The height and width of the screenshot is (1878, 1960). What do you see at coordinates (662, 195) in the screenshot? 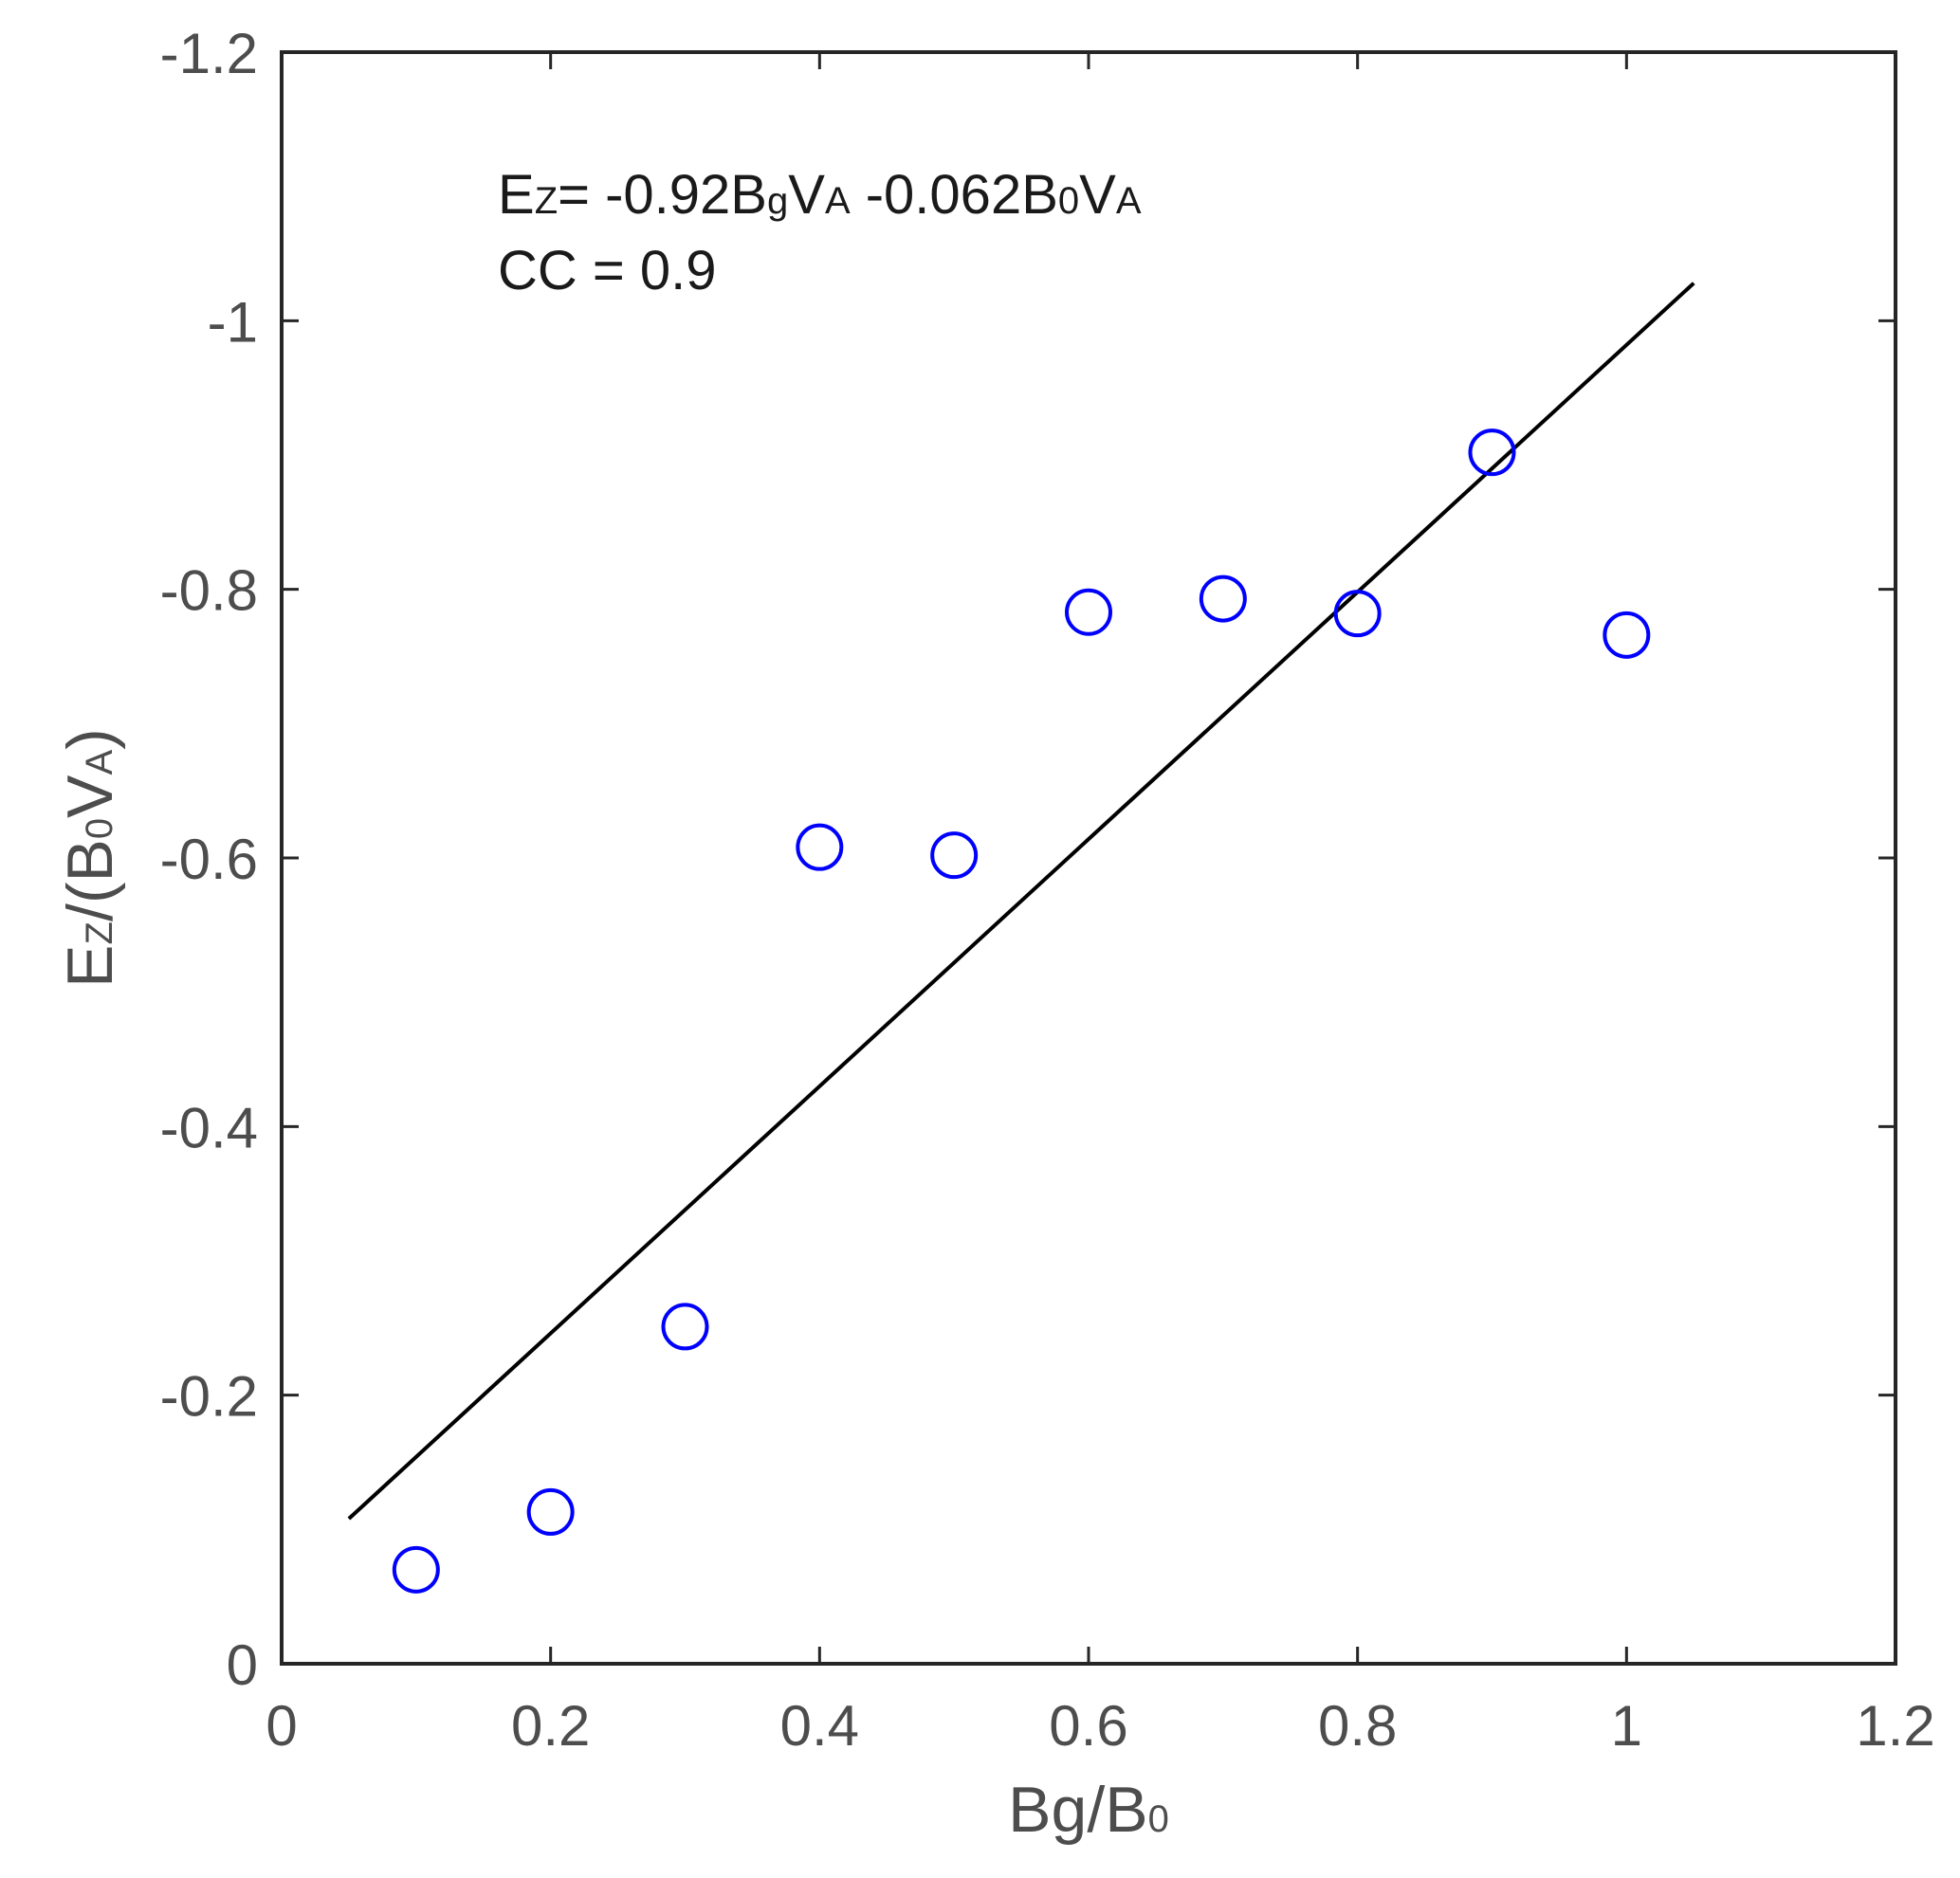
I see `label-part: = -0.92B` at bounding box center [662, 195].